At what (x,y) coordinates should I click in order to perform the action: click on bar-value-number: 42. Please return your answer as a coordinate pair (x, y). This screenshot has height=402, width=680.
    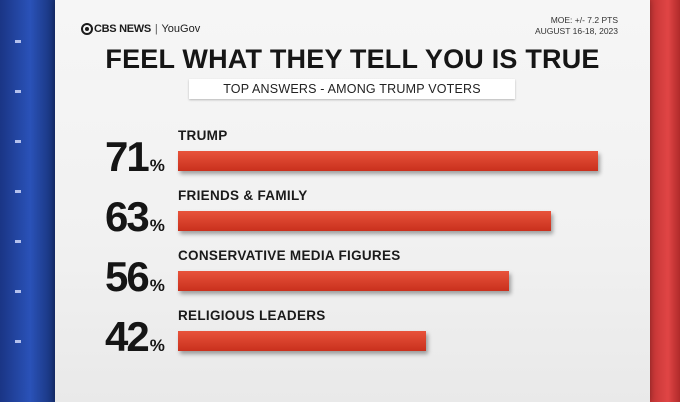
    Looking at the image, I should click on (127, 336).